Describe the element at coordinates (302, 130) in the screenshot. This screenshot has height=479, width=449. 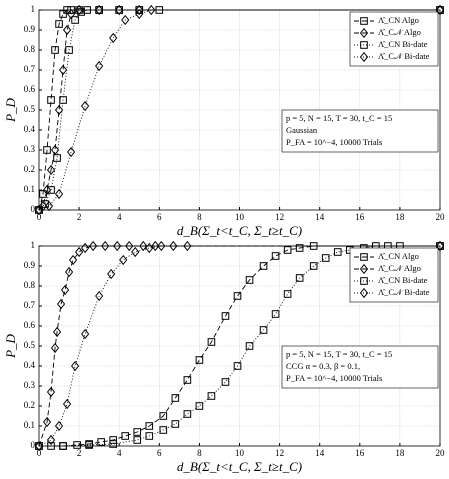
I see `annotation-text: Gaussian` at that location.